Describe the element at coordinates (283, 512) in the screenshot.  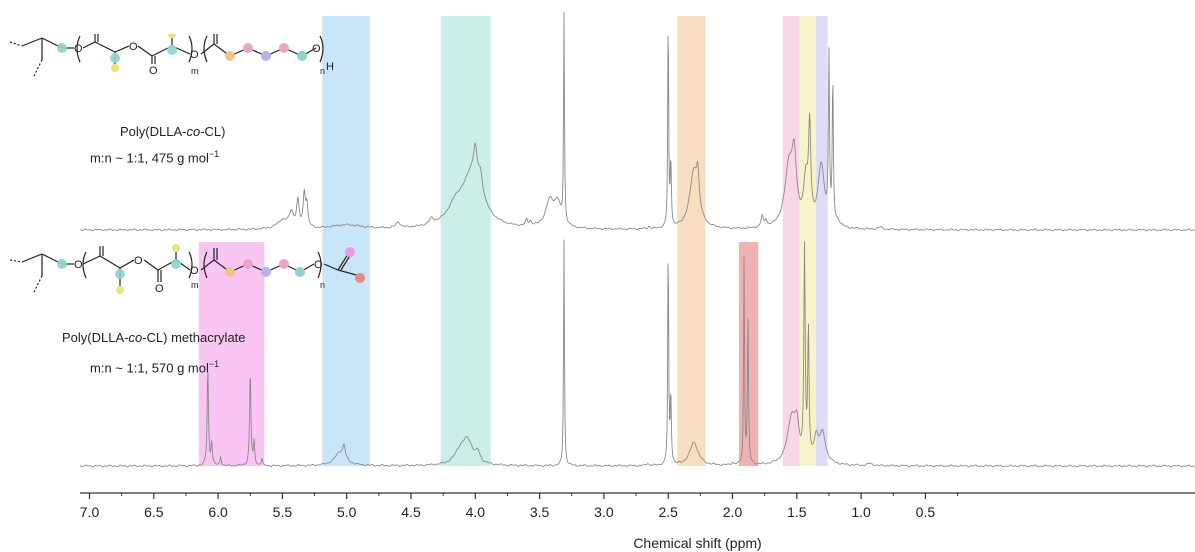
I see `x-tick-label: 5.5` at that location.